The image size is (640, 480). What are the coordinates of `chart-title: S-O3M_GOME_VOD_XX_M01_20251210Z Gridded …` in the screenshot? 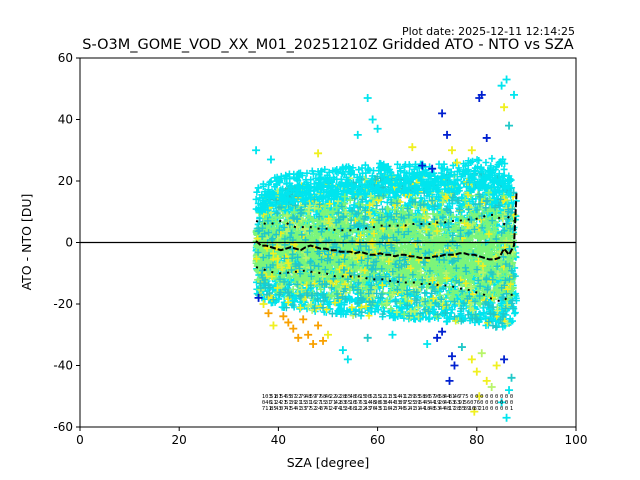 It's located at (327, 45).